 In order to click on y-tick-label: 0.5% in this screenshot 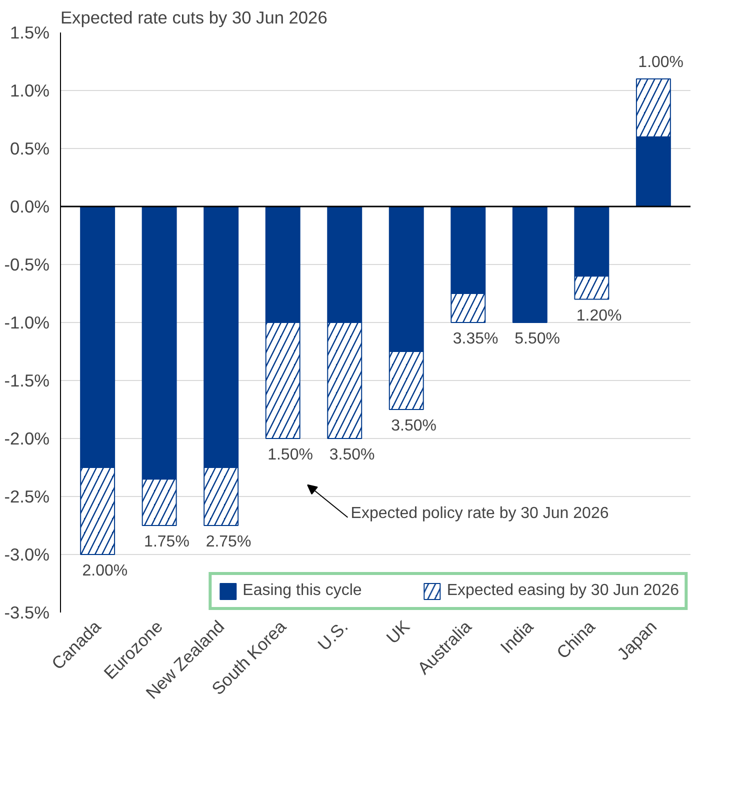, I will do `click(30, 148)`.